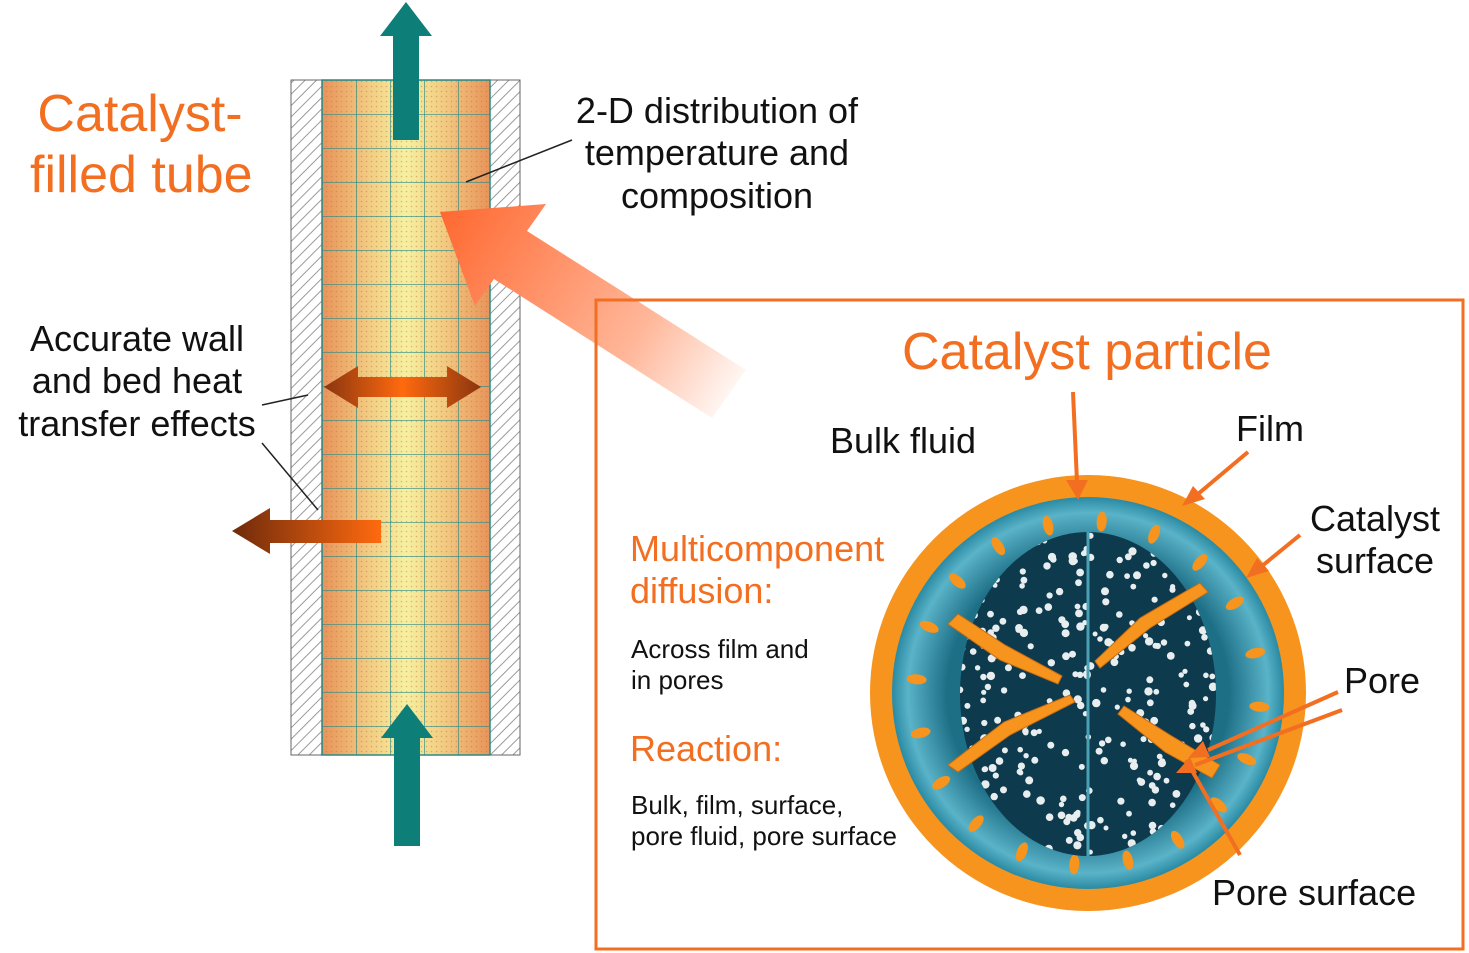 The image size is (1469, 953). I want to click on surface-pointer, so click(1281, 550).